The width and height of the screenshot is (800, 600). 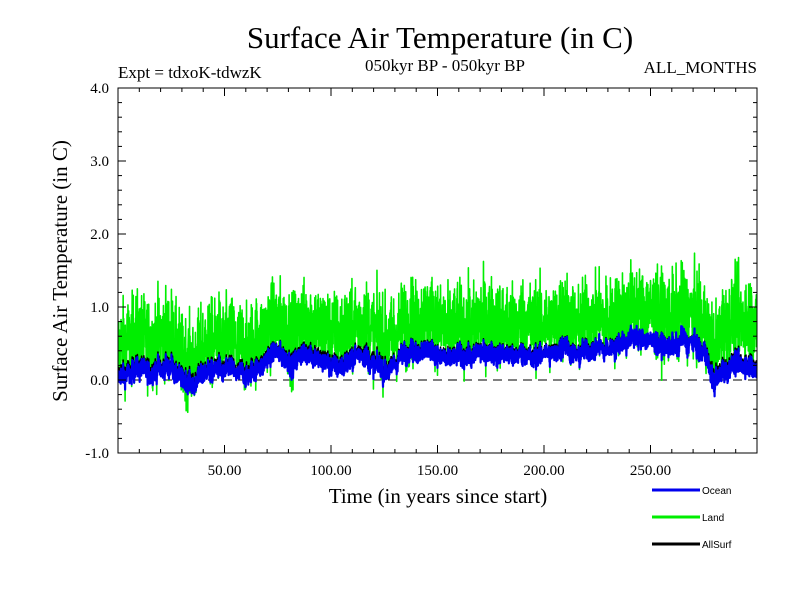 What do you see at coordinates (437, 471) in the screenshot?
I see `x-tick-label: 150.00` at bounding box center [437, 471].